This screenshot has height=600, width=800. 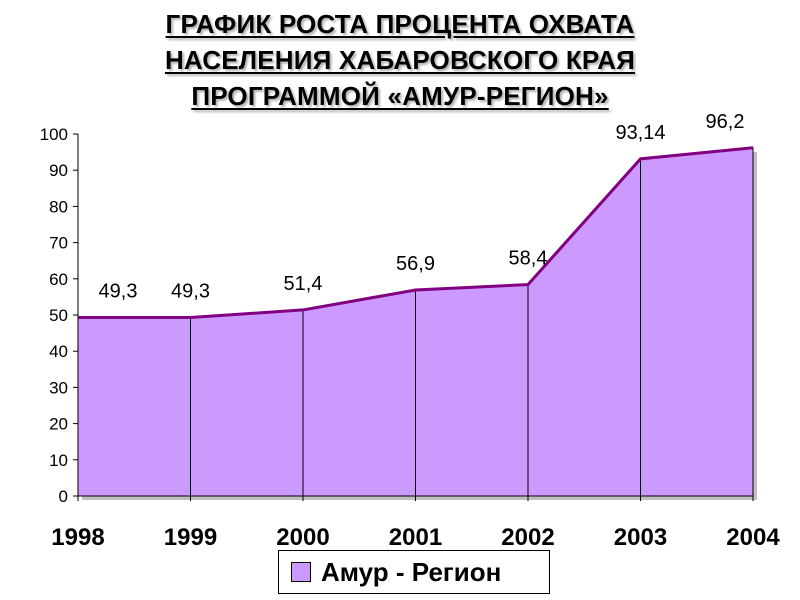 What do you see at coordinates (640, 537) in the screenshot?
I see `x-tick-label: 2003` at bounding box center [640, 537].